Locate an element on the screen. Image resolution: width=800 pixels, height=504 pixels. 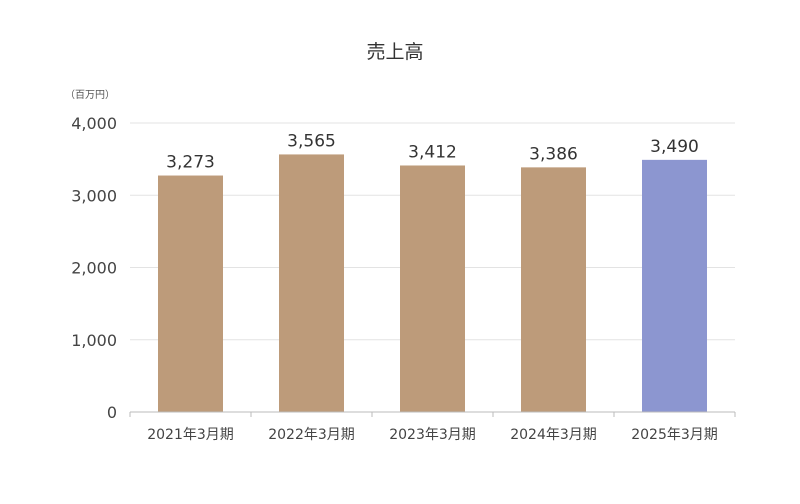
y-tick-label: 2,000 is located at coordinates (94, 268).